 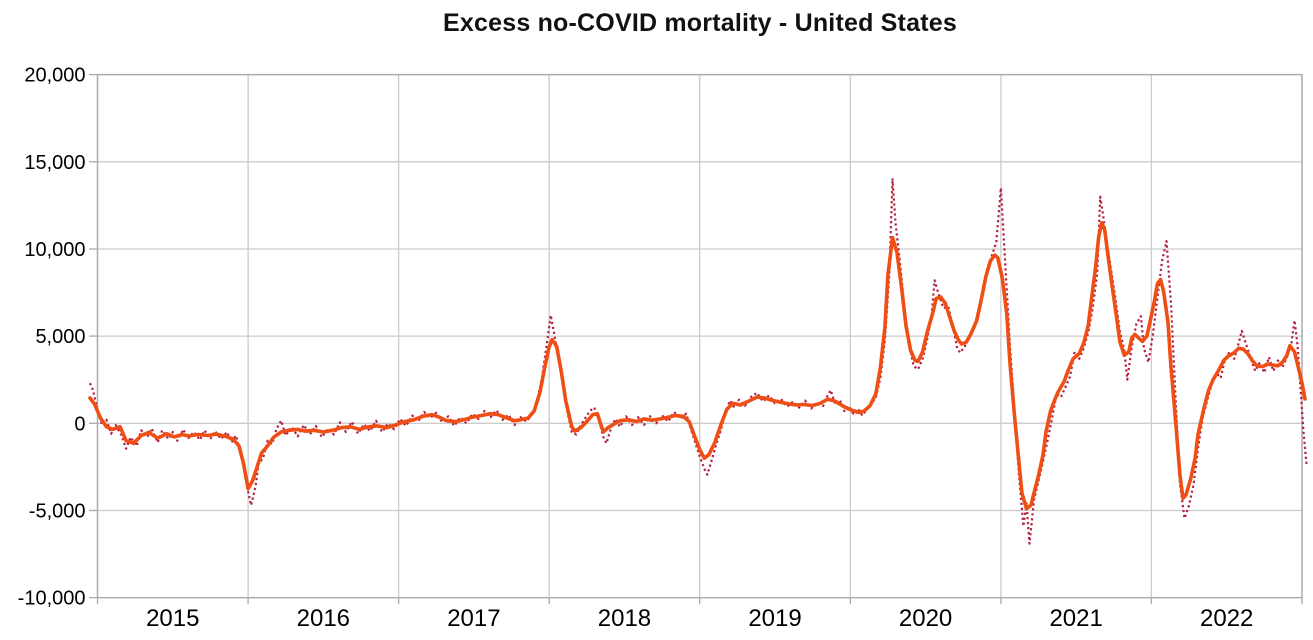 I want to click on y-tick-label: 20,000, so click(x=54, y=76).